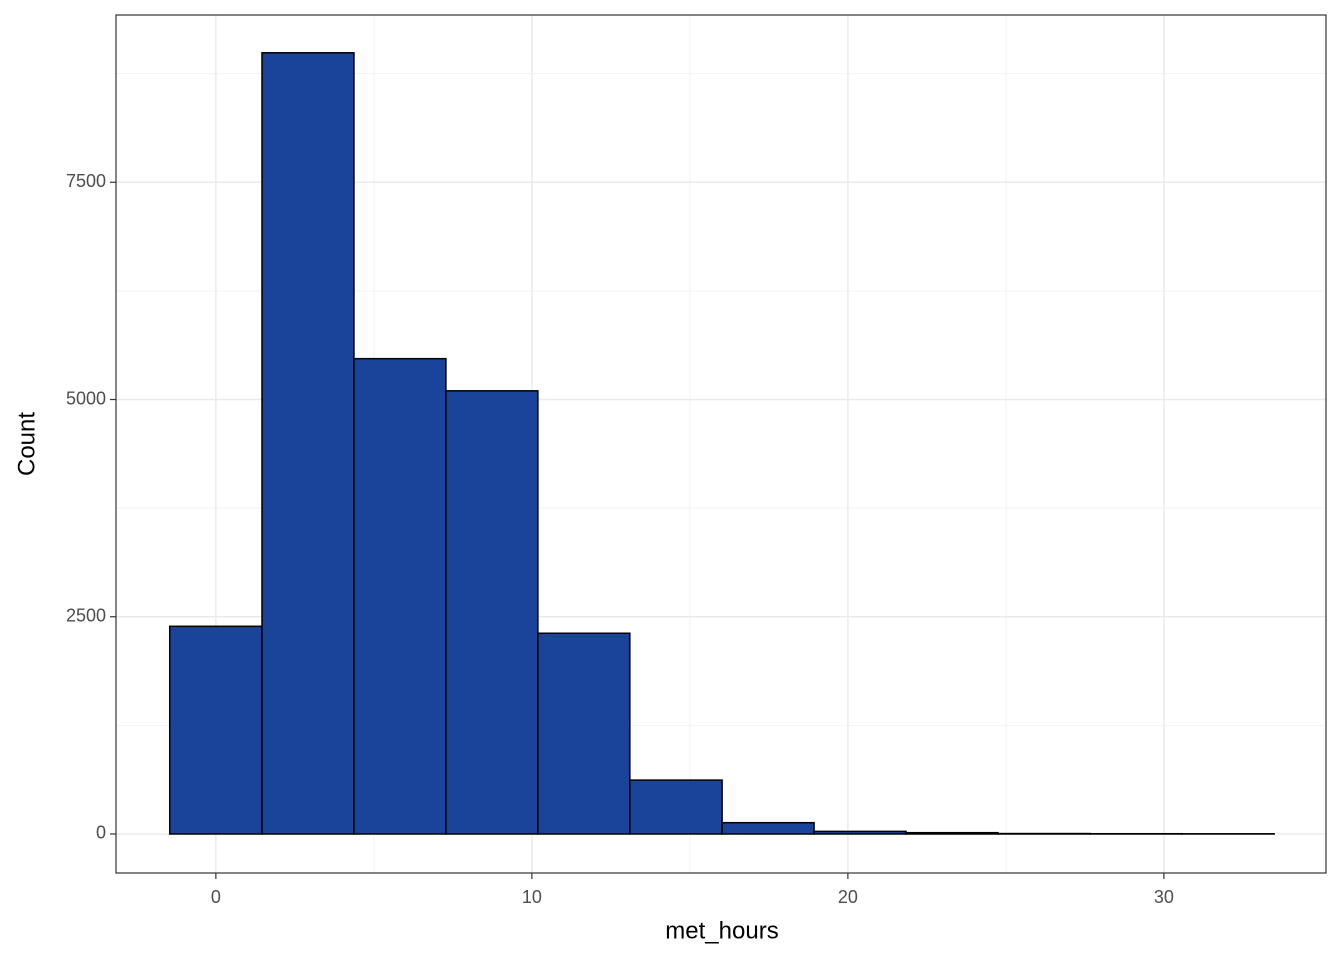 The image size is (1344, 960). What do you see at coordinates (216, 897) in the screenshot?
I see `x-tick-label: 0` at bounding box center [216, 897].